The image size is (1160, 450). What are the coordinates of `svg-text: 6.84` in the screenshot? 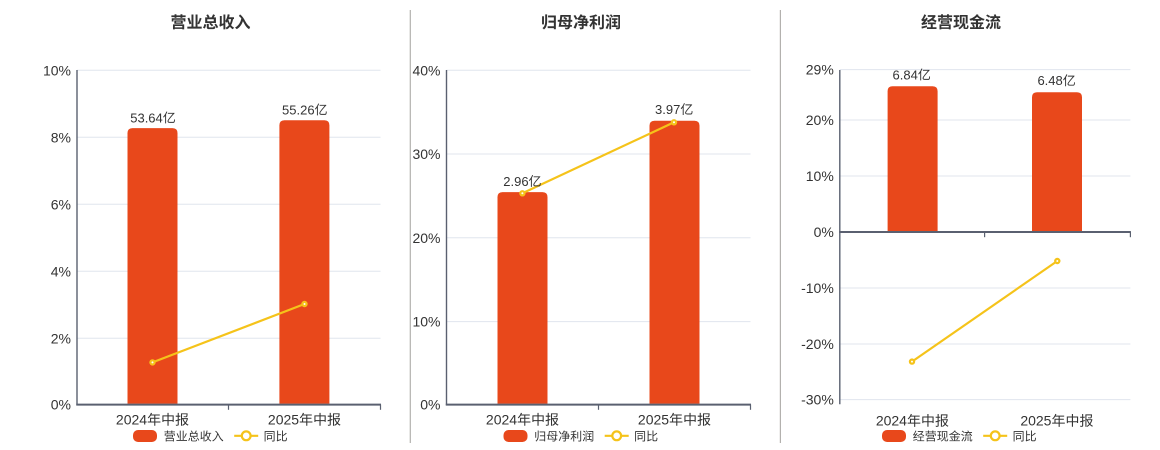 It's located at (905, 74).